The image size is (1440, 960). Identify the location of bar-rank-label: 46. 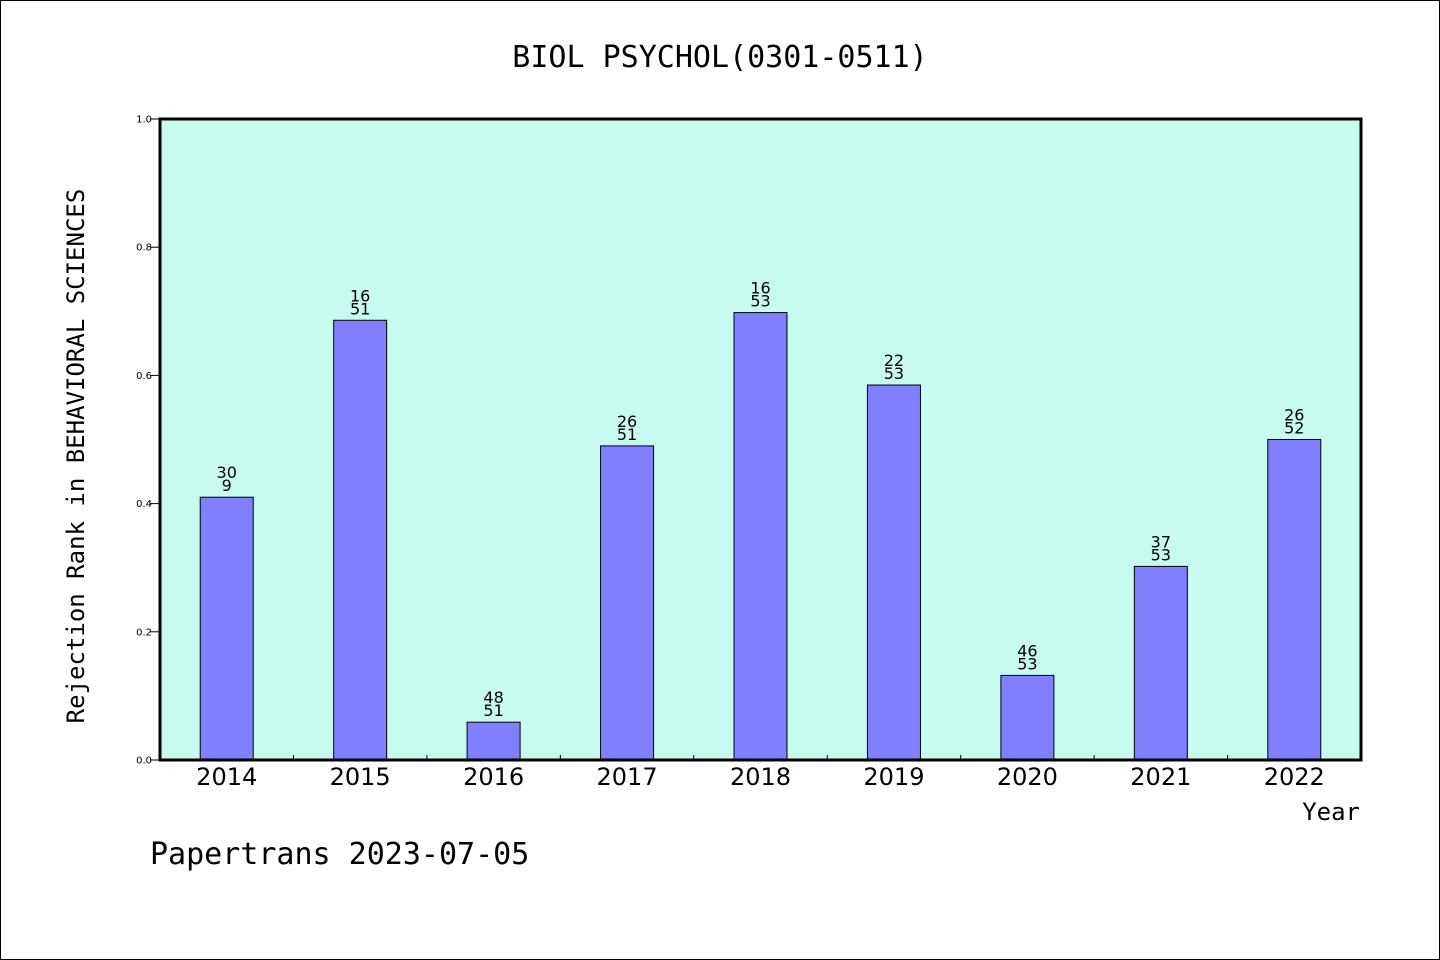
(1027, 650).